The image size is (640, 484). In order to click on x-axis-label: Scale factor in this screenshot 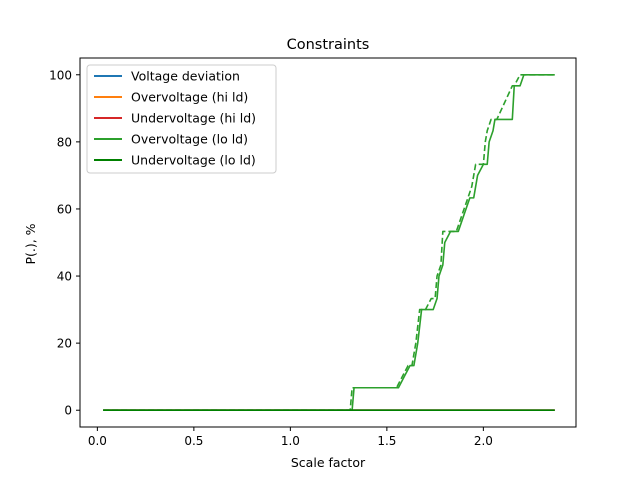, I will do `click(328, 462)`.